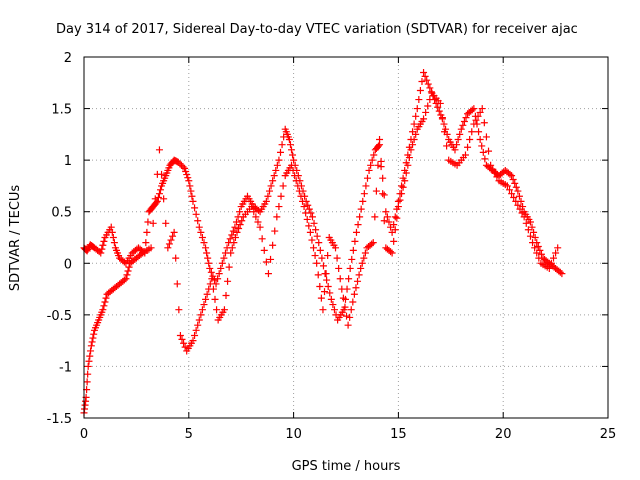 This screenshot has width=640, height=480. Describe the element at coordinates (68, 161) in the screenshot. I see `y-tick-label: 1` at that location.